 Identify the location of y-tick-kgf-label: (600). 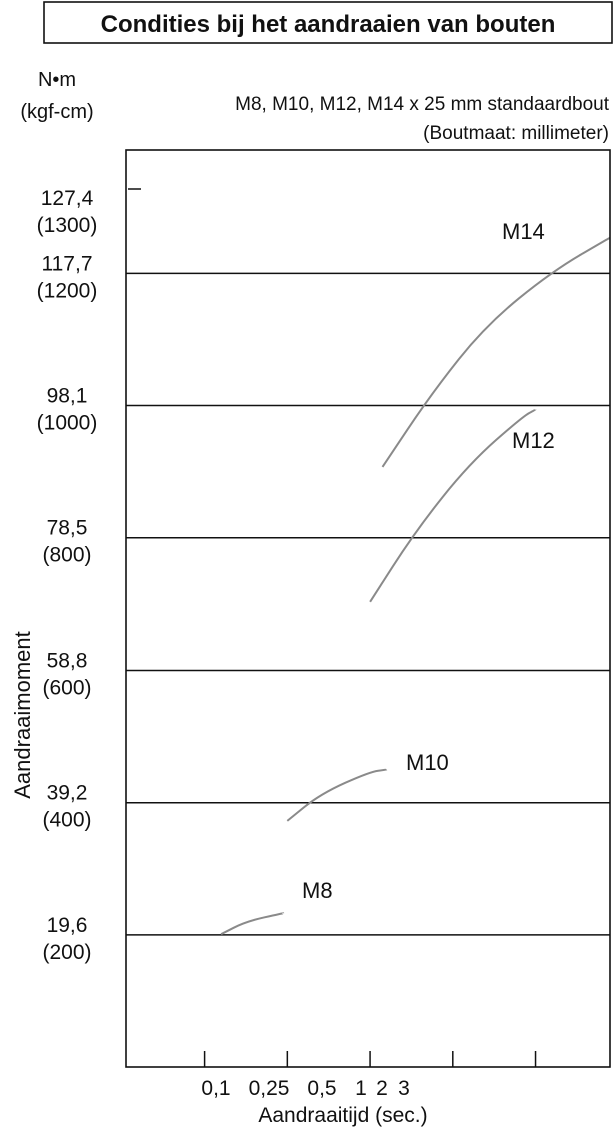
(66, 688).